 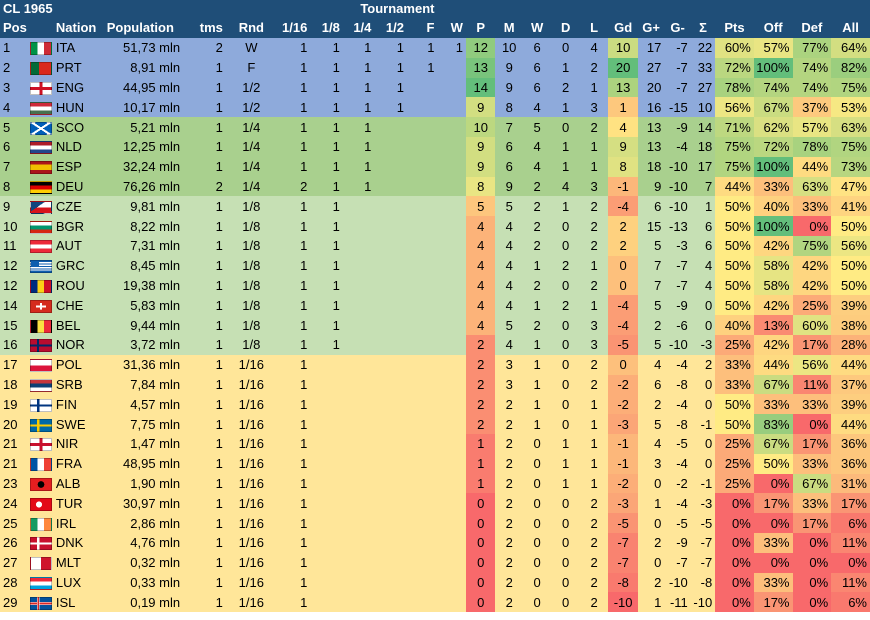 I want to click on losses-cell: 1, so click(x=594, y=166).